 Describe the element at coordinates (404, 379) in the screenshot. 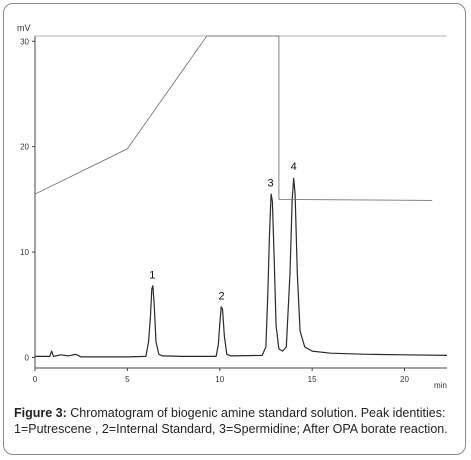

I see `x-tick-label: 20` at that location.